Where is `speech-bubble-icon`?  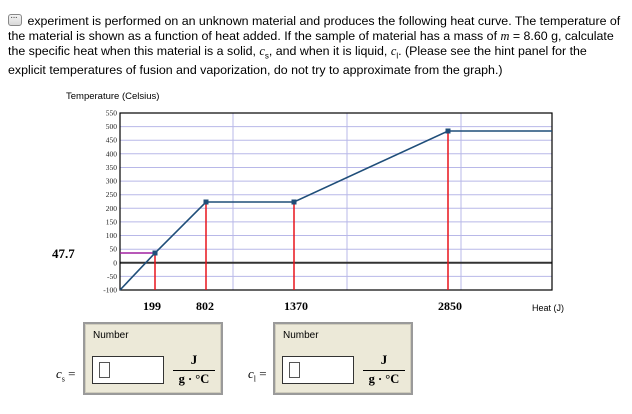 speech-bubble-icon is located at coordinates (15, 18).